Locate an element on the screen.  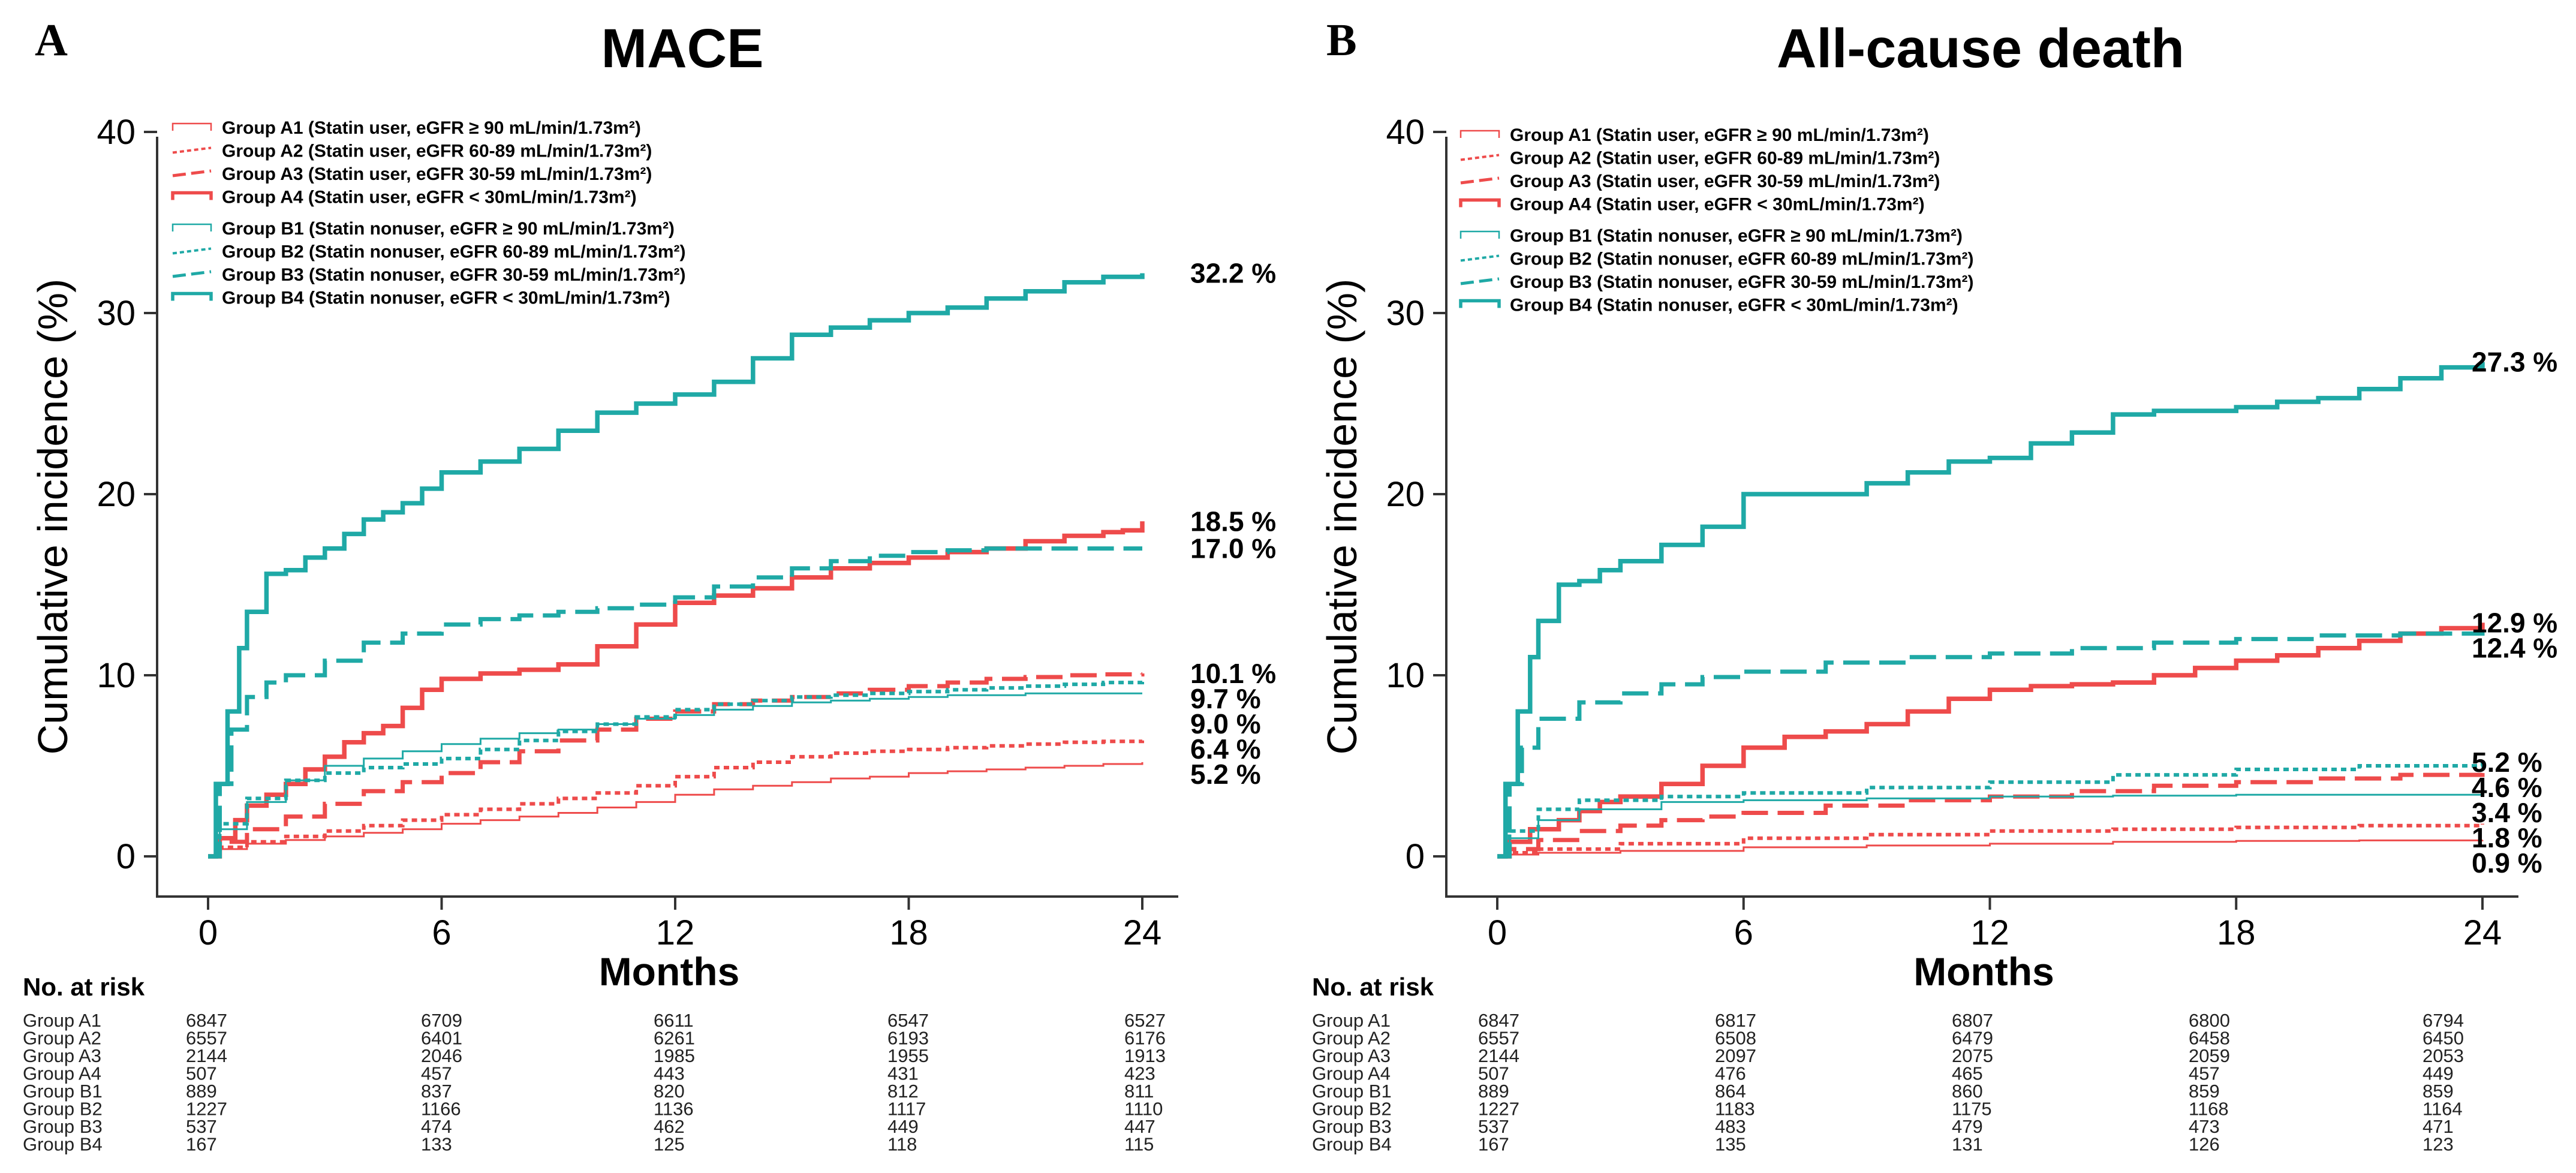
risk-cell: 1136 is located at coordinates (674, 1109).